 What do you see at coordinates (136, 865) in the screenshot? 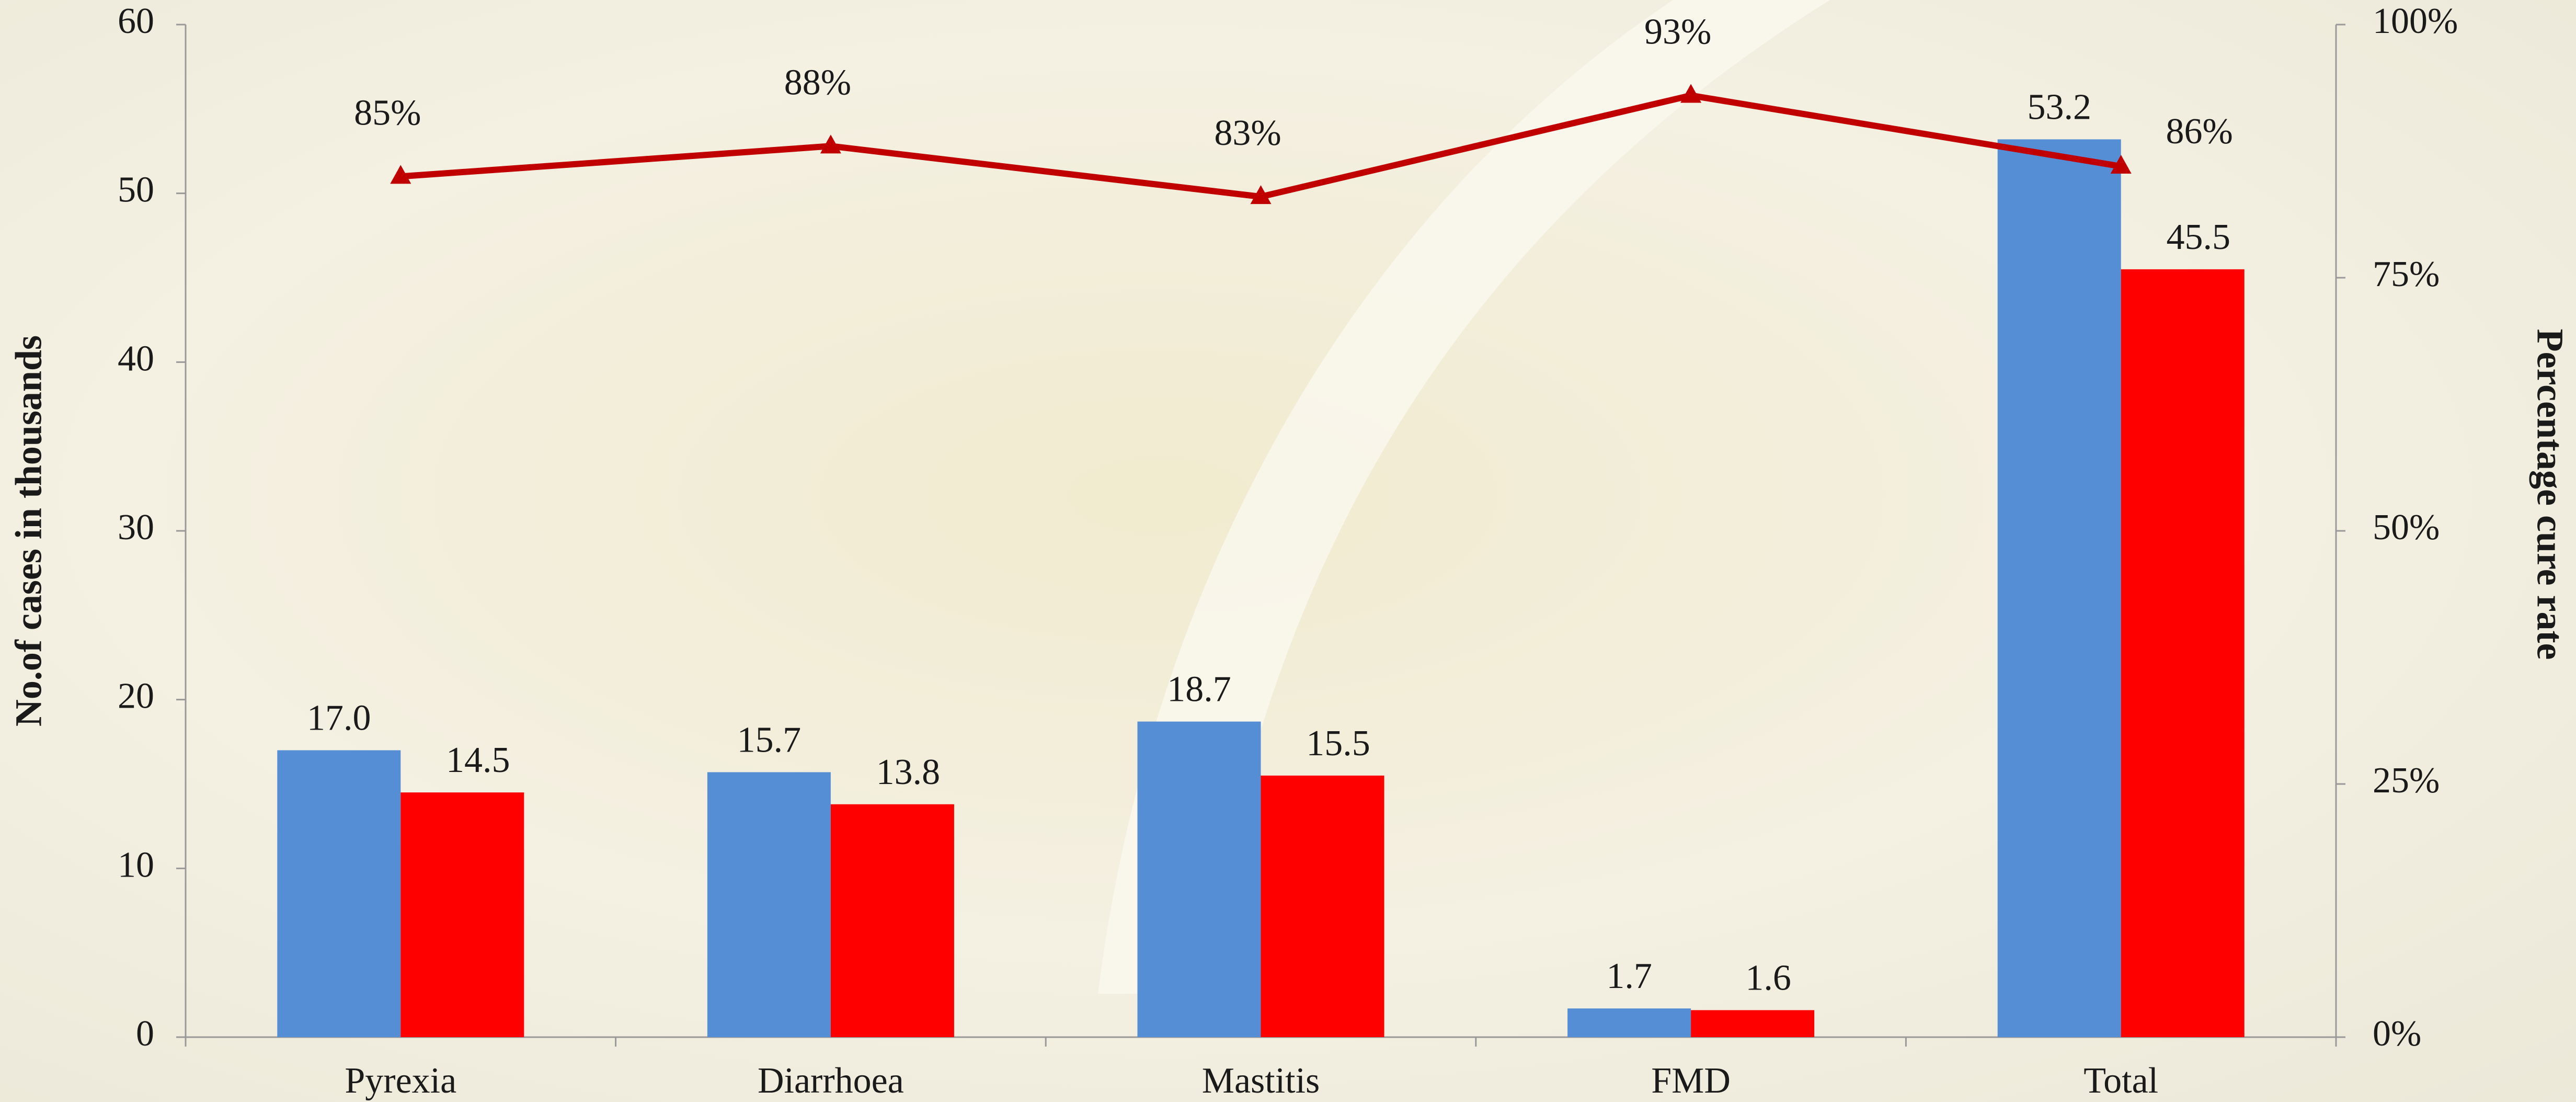
I see `y-tick-label: 10` at bounding box center [136, 865].